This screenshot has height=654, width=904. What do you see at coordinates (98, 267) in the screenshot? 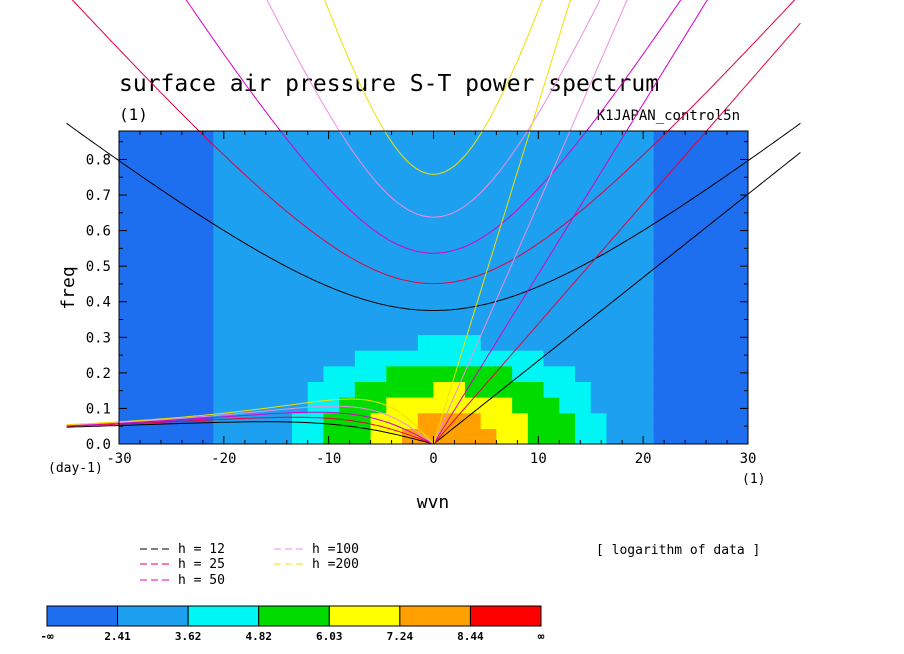
I see `y-tick-label: 0.5` at bounding box center [98, 267].